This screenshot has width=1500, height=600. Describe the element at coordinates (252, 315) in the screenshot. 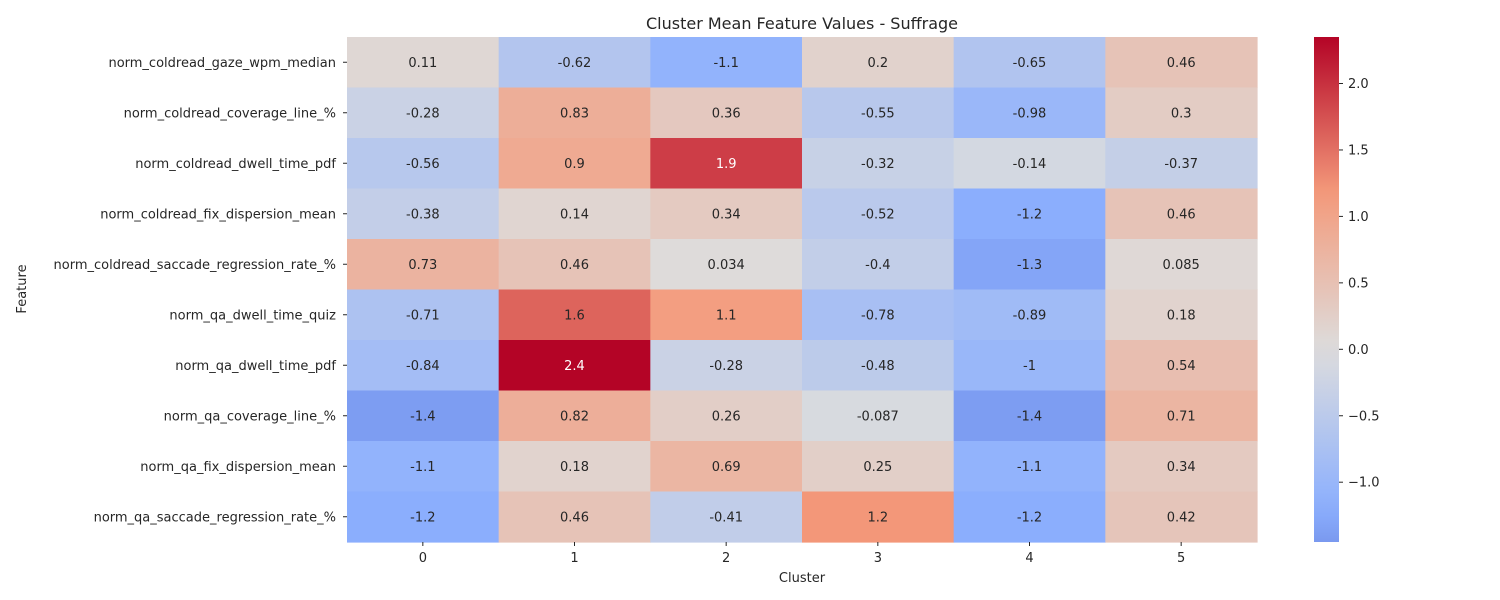

I see `y-tick-label: norm_qa_dwell_time_quiz` at that location.